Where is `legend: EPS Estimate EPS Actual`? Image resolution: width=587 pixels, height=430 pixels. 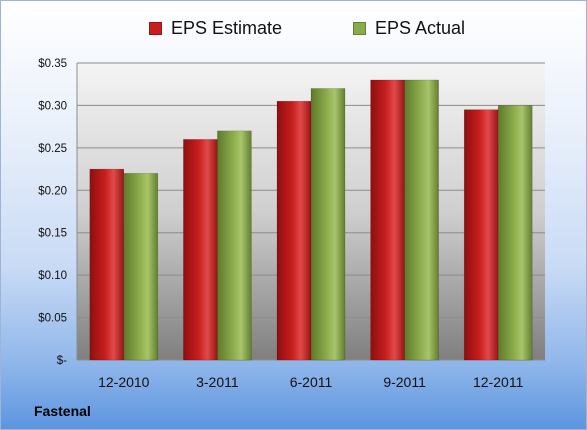 legend: EPS Estimate EPS Actual is located at coordinates (293, 28).